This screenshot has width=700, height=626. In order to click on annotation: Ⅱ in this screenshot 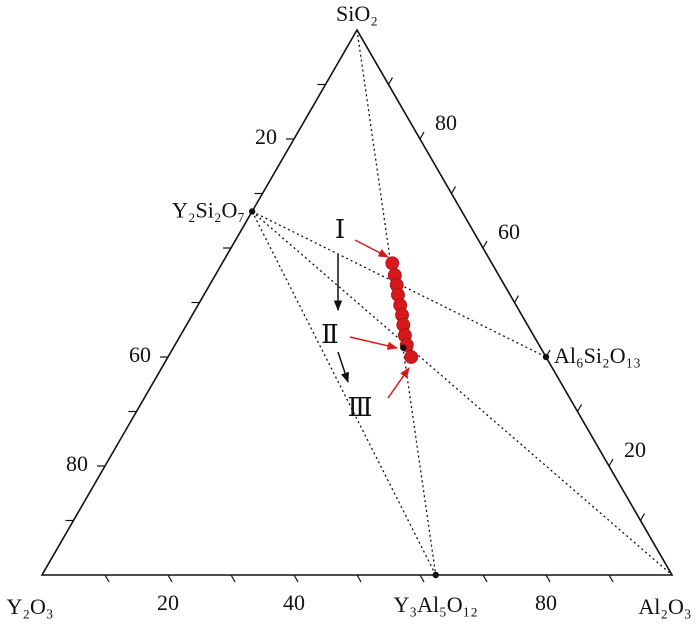, I will do `click(330, 334)`.